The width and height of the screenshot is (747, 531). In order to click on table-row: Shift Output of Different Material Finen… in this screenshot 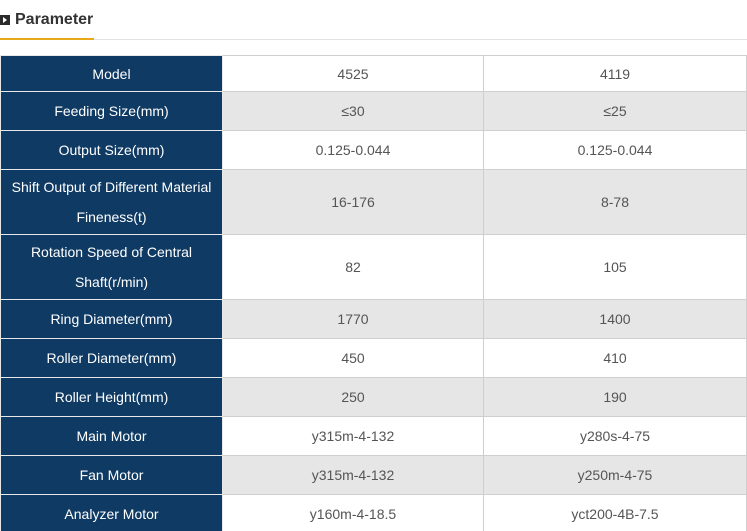, I will do `click(373, 202)`.